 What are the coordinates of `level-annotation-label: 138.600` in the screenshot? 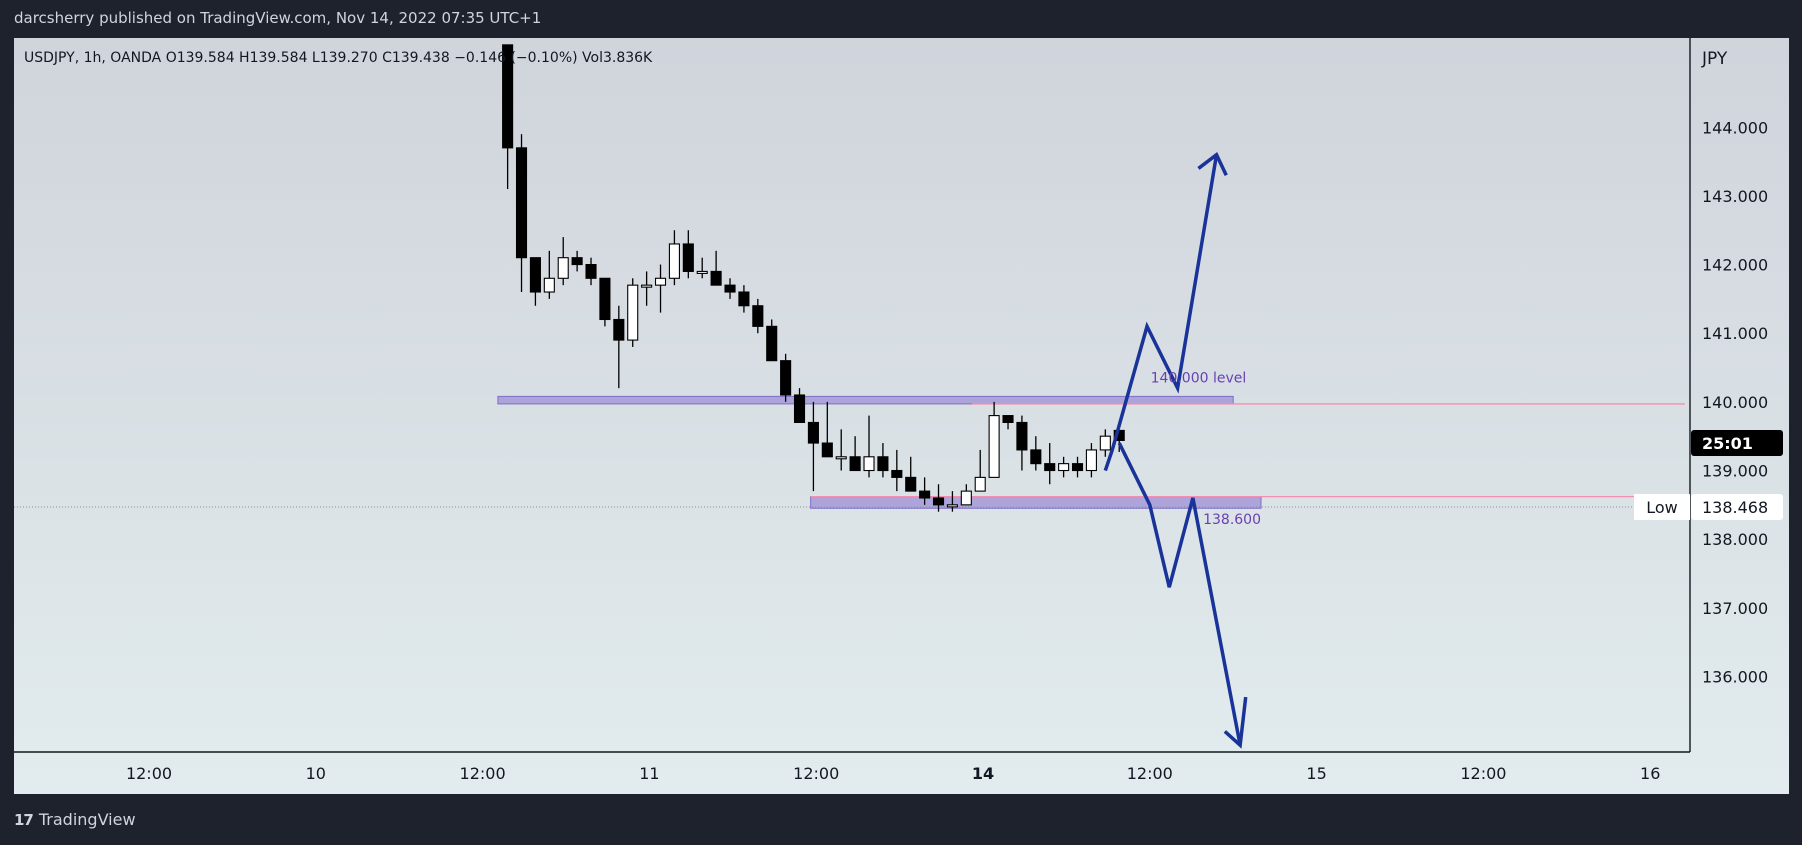 It's located at (1232, 520).